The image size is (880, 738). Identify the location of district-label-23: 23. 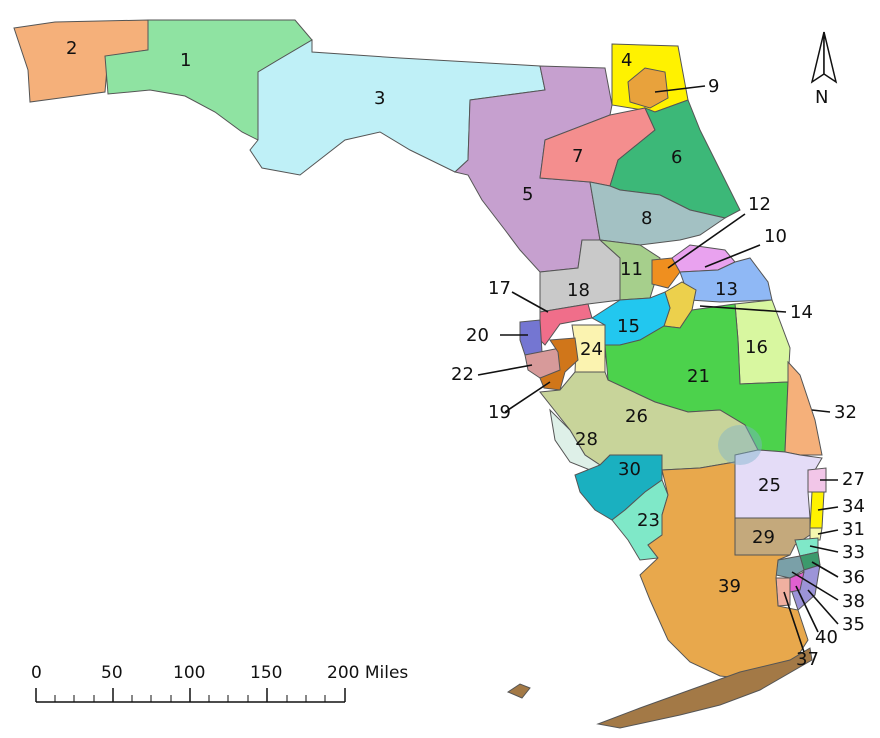
(648, 520).